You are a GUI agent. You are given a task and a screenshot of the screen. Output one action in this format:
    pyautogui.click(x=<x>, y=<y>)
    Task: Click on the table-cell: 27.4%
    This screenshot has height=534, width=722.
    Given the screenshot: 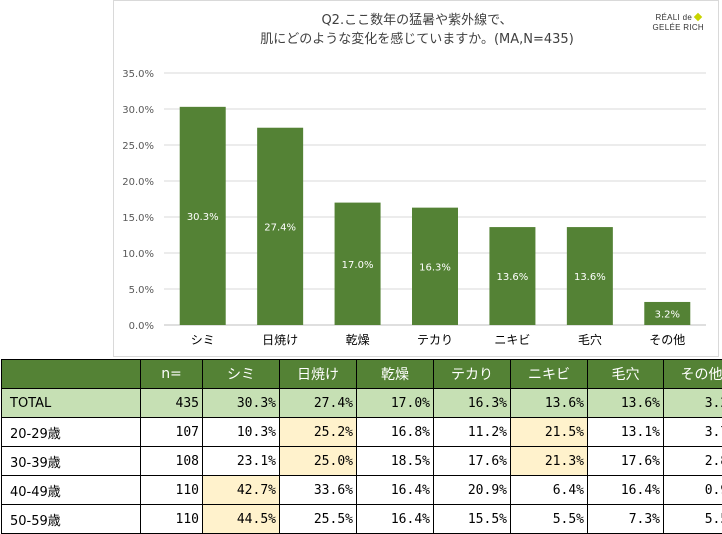 What is the action you would take?
    pyautogui.click(x=318, y=403)
    